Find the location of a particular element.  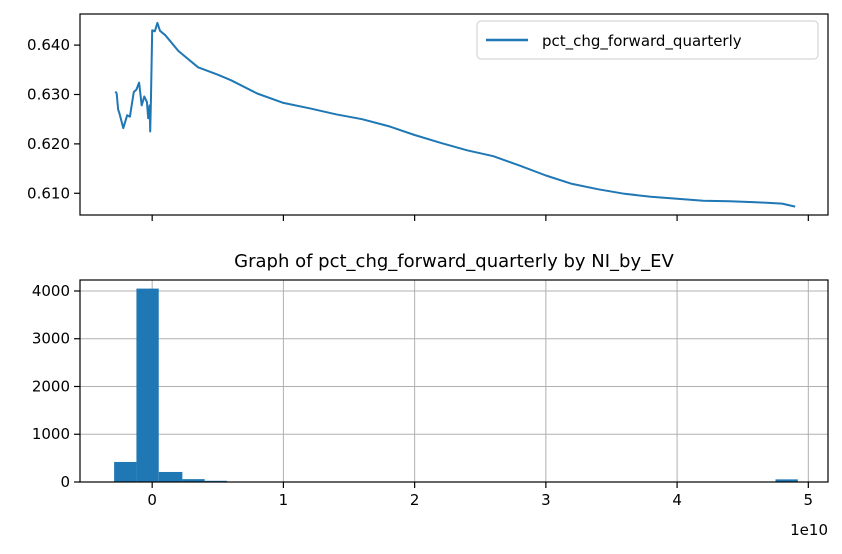

x-tick-label: 5 is located at coordinates (809, 500).